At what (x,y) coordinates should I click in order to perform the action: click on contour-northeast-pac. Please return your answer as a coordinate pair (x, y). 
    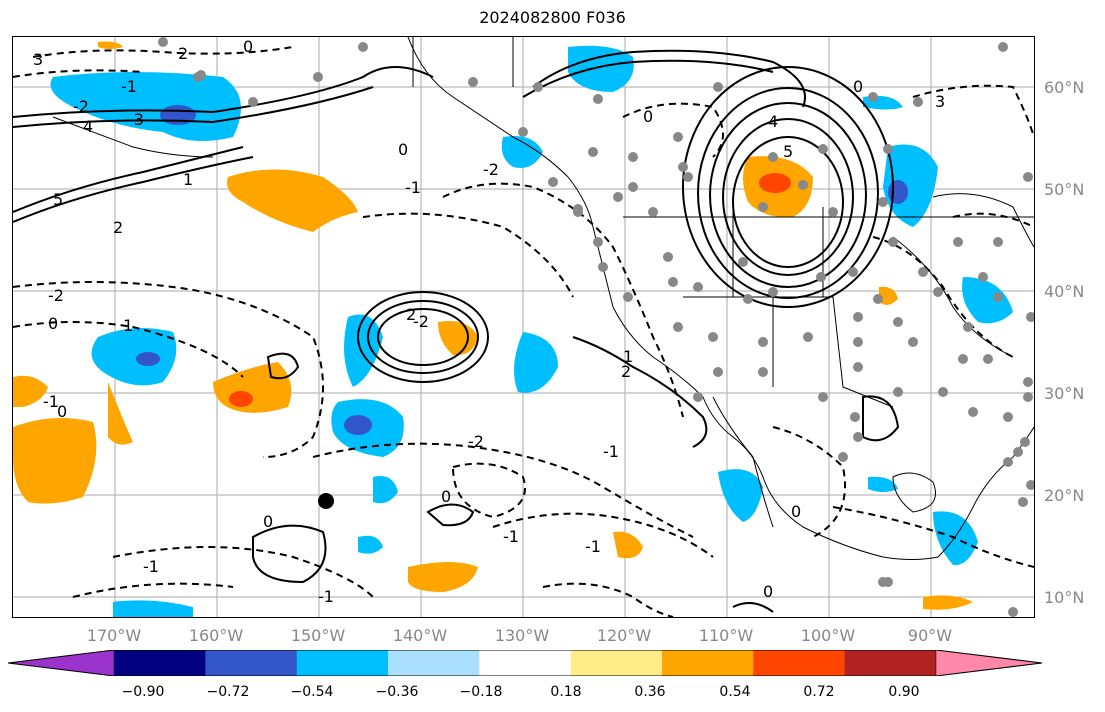
    Looking at the image, I should click on (669, 78).